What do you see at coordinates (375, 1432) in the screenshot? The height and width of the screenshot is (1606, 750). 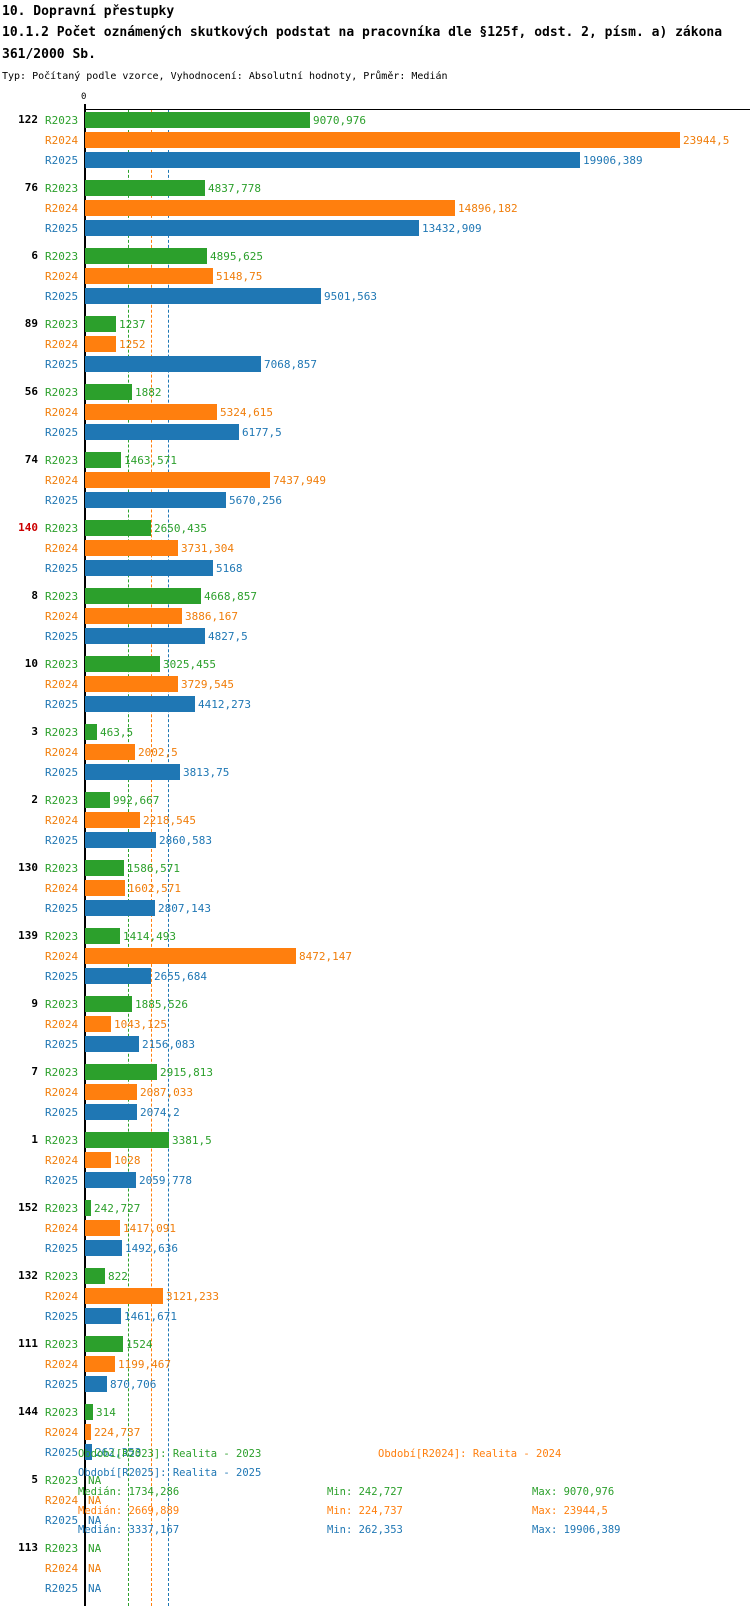 I see `bar-row: R2024 224,737` at bounding box center [375, 1432].